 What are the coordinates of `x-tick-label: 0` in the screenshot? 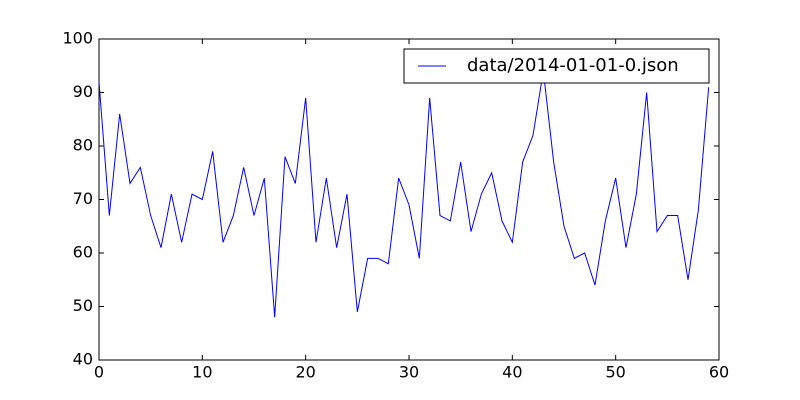 It's located at (99, 372).